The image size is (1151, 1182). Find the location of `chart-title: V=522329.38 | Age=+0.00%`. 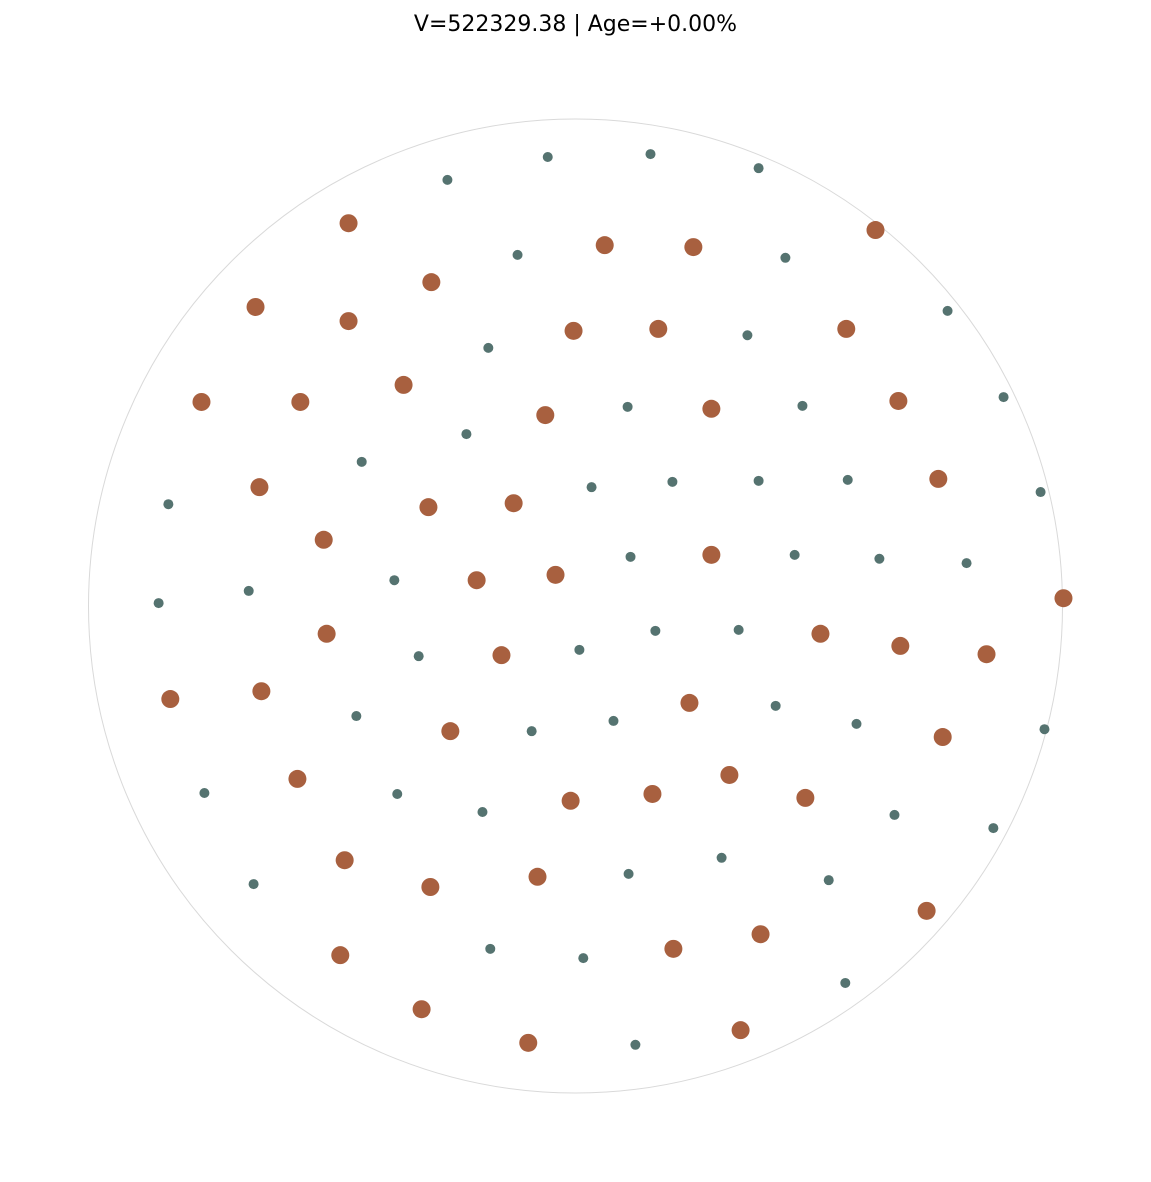

chart-title: V=522329.38 | Age=+0.00% is located at coordinates (575, 24).